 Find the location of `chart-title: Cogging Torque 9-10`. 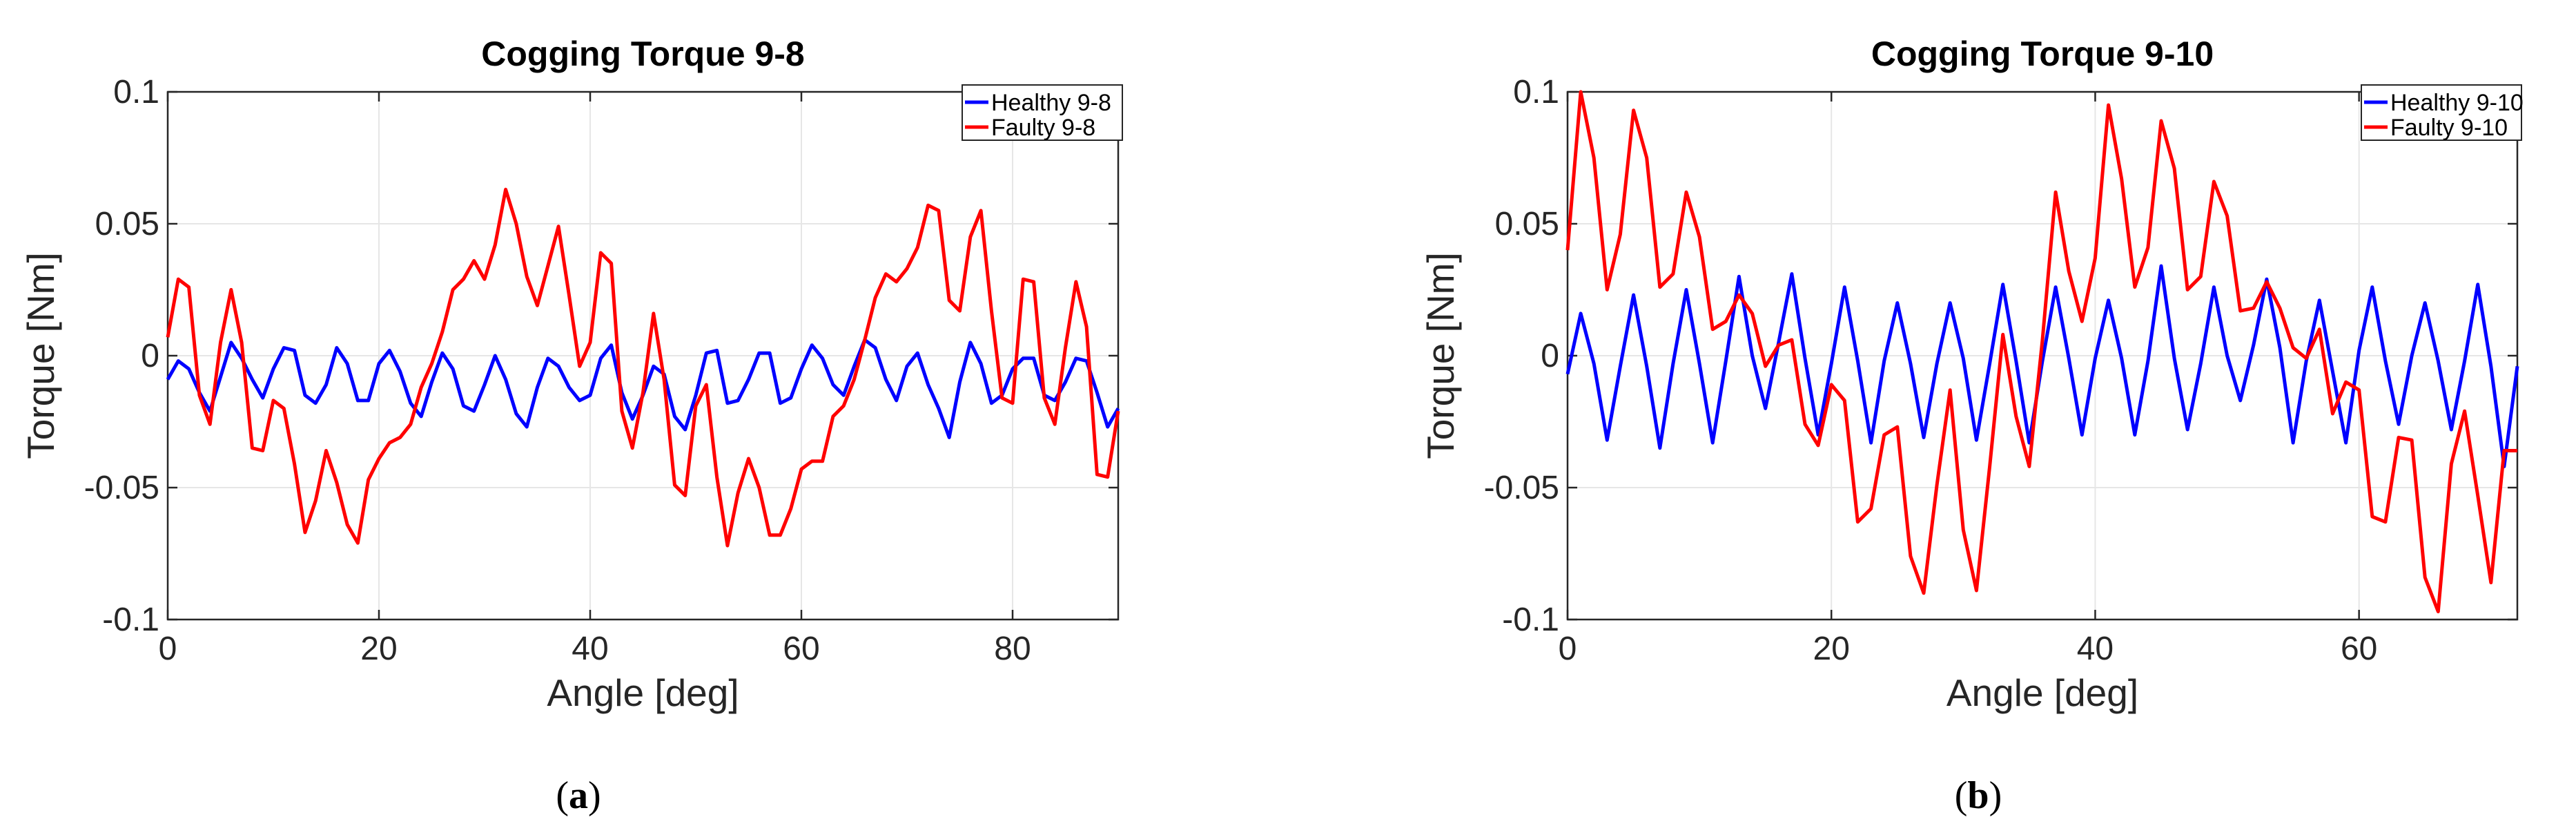

chart-title: Cogging Torque 9-10 is located at coordinates (2042, 54).